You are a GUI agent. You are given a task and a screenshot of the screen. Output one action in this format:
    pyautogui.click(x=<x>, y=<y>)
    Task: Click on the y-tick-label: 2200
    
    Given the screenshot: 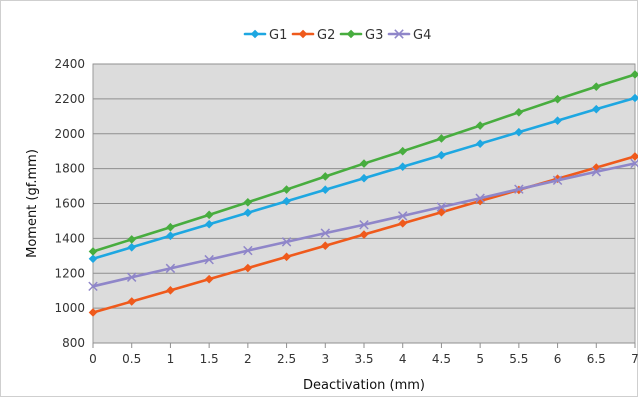 What is the action you would take?
    pyautogui.click(x=69, y=99)
    